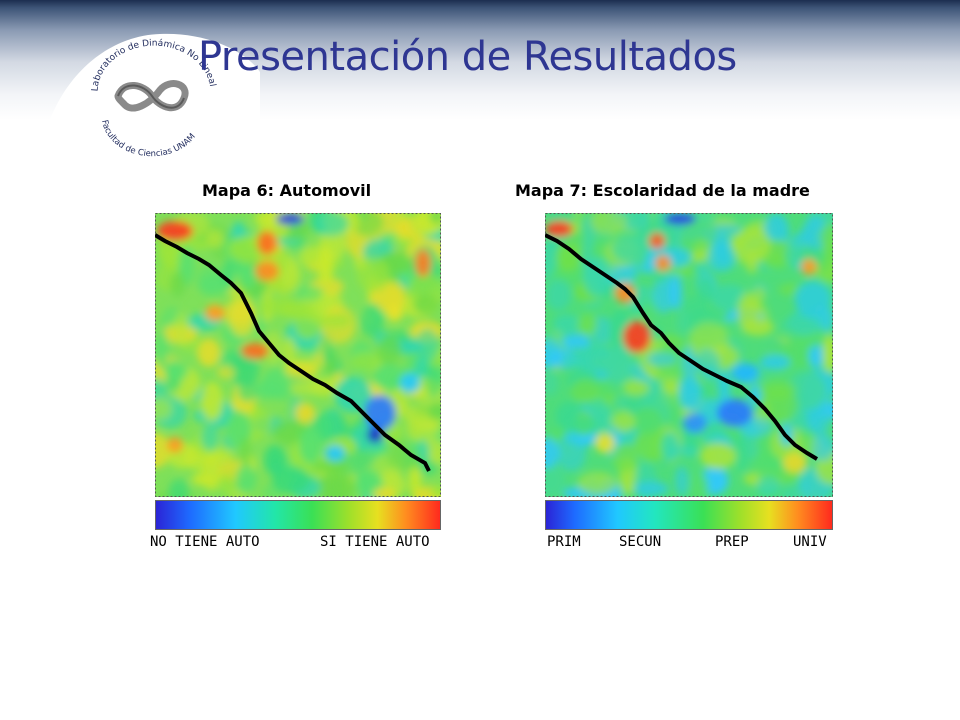  Describe the element at coordinates (298, 357) in the screenshot. I see `som-map-automovil` at that location.